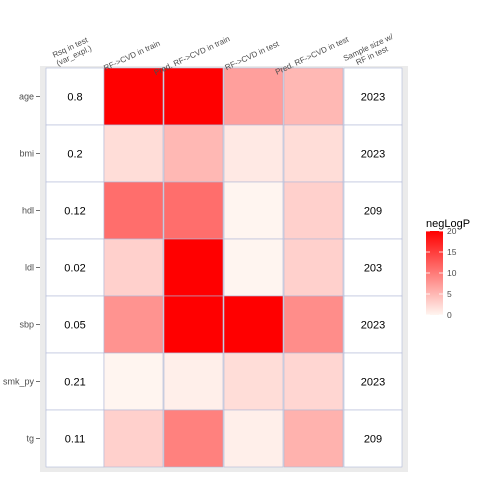  I want to click on rsq-value: 0.11, so click(75, 440).